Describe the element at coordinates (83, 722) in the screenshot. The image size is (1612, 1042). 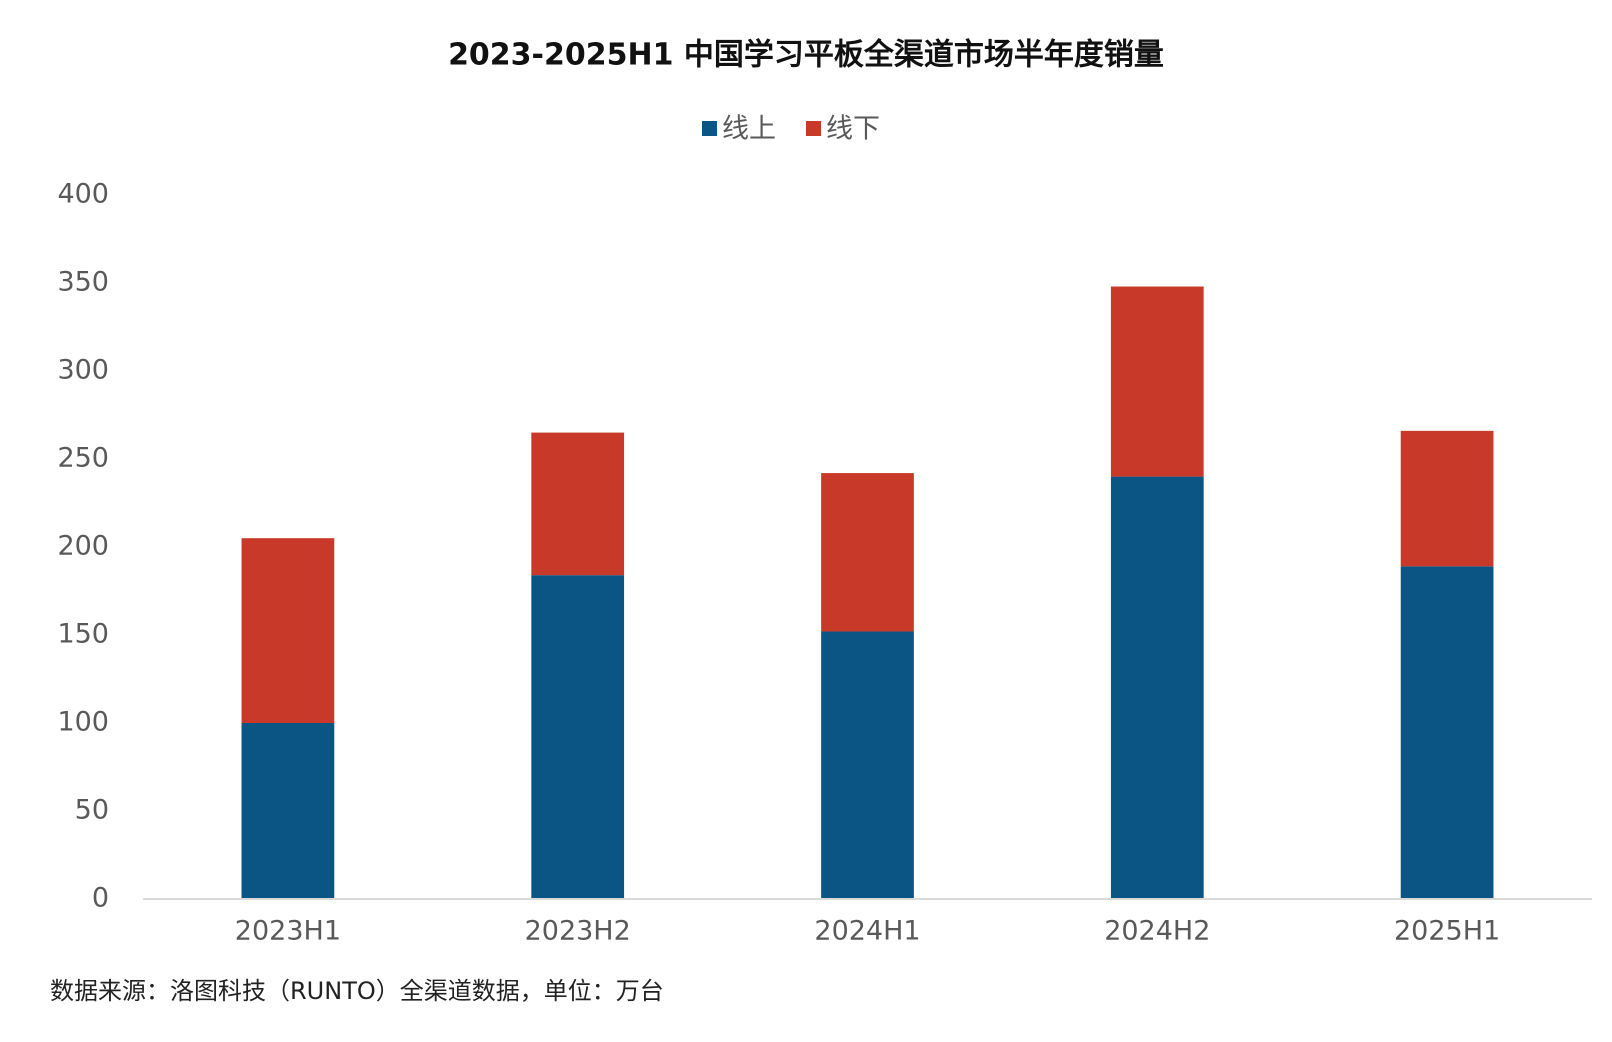
I see `y-tick-label: 100` at that location.